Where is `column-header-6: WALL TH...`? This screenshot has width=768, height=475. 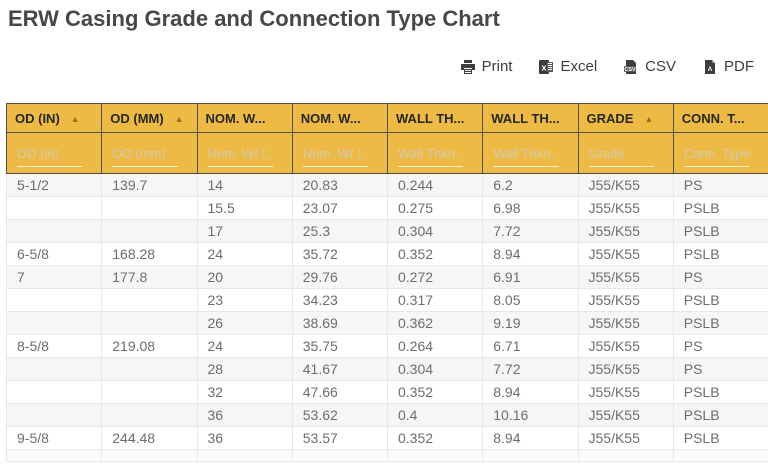 column-header-6: WALL TH... is located at coordinates (530, 118).